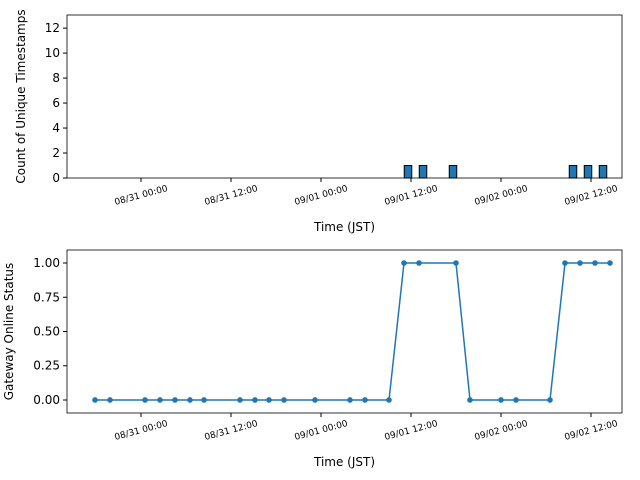  Describe the element at coordinates (52, 53) in the screenshot. I see `y-tick-label: 10` at that location.